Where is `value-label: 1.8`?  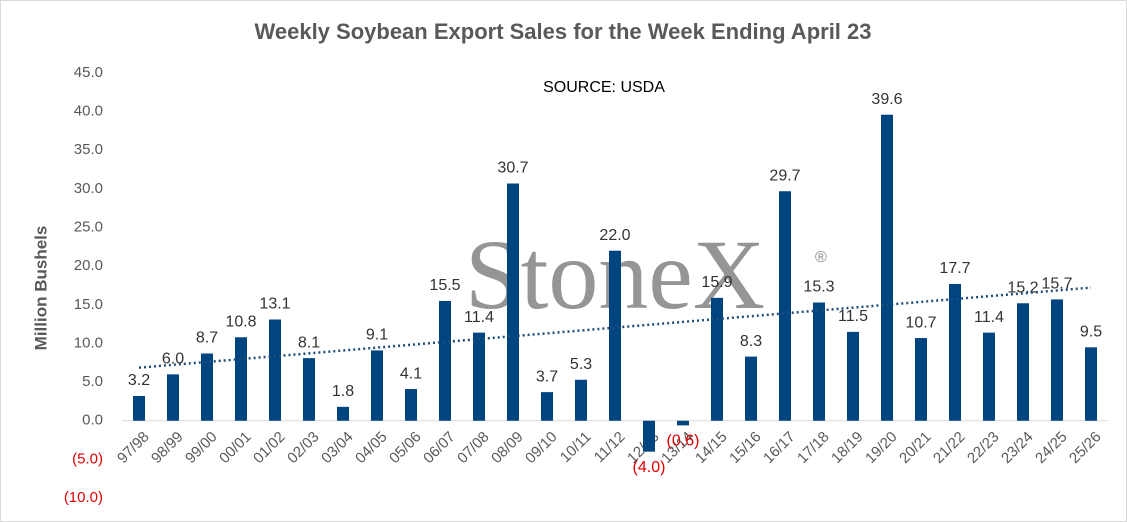
value-label: 1.8 is located at coordinates (343, 391).